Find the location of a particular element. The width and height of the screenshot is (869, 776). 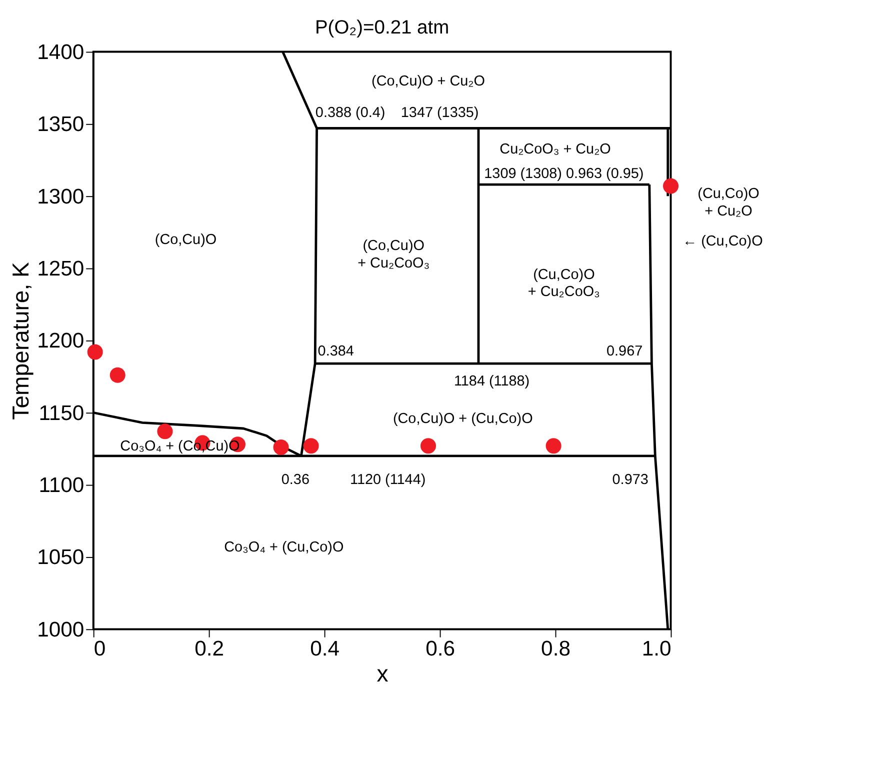

y-tick-label: 1400 is located at coordinates (60, 52).